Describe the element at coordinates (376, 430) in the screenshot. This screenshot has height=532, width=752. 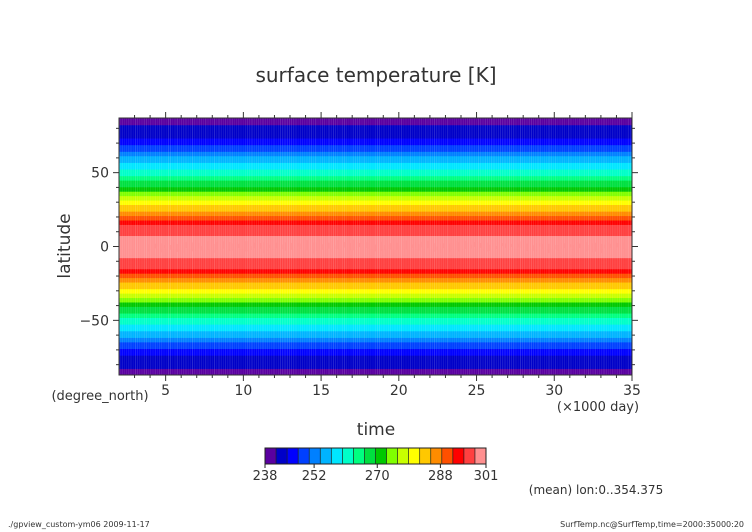
I see `x-axis-label: time` at that location.